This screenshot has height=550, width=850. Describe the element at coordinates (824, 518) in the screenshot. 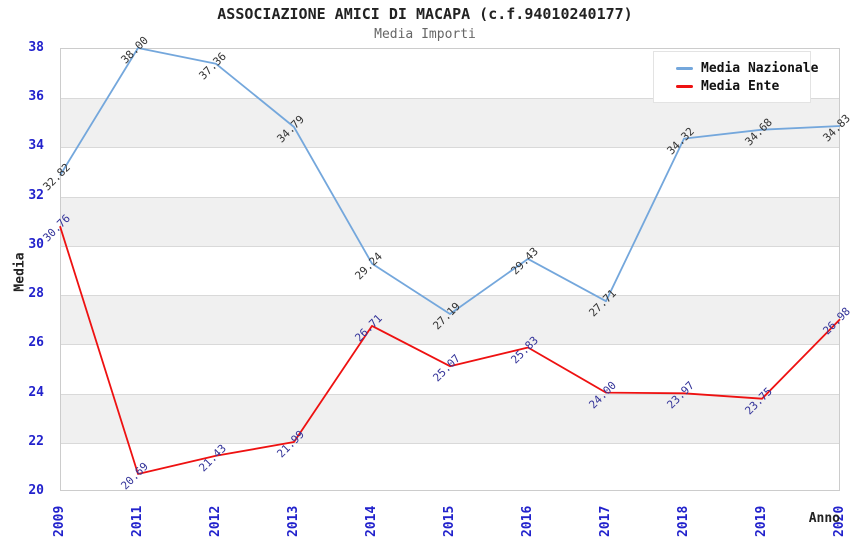

I see `x-axis-title: Anno` at that location.